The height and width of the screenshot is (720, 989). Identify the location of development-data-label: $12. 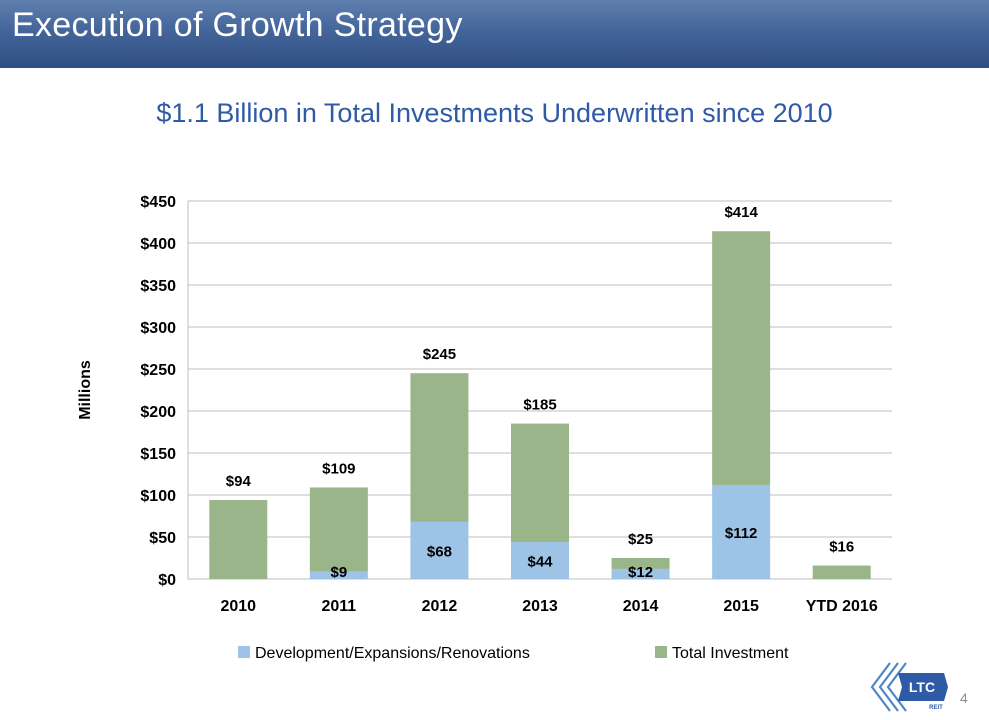
(640, 572).